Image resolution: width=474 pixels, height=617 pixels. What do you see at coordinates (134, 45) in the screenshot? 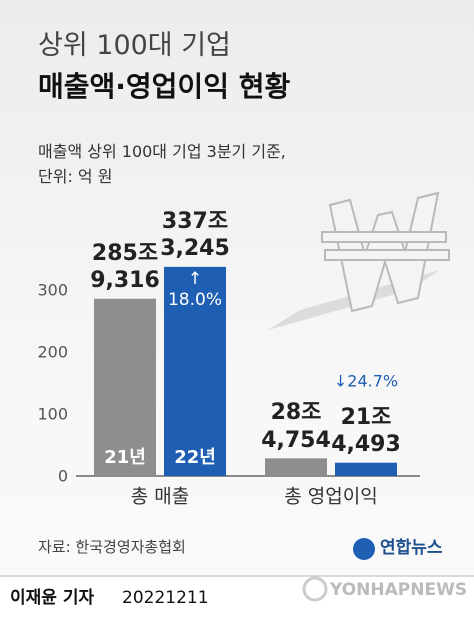
I see `title: 상위 100대 기업` at bounding box center [134, 45].